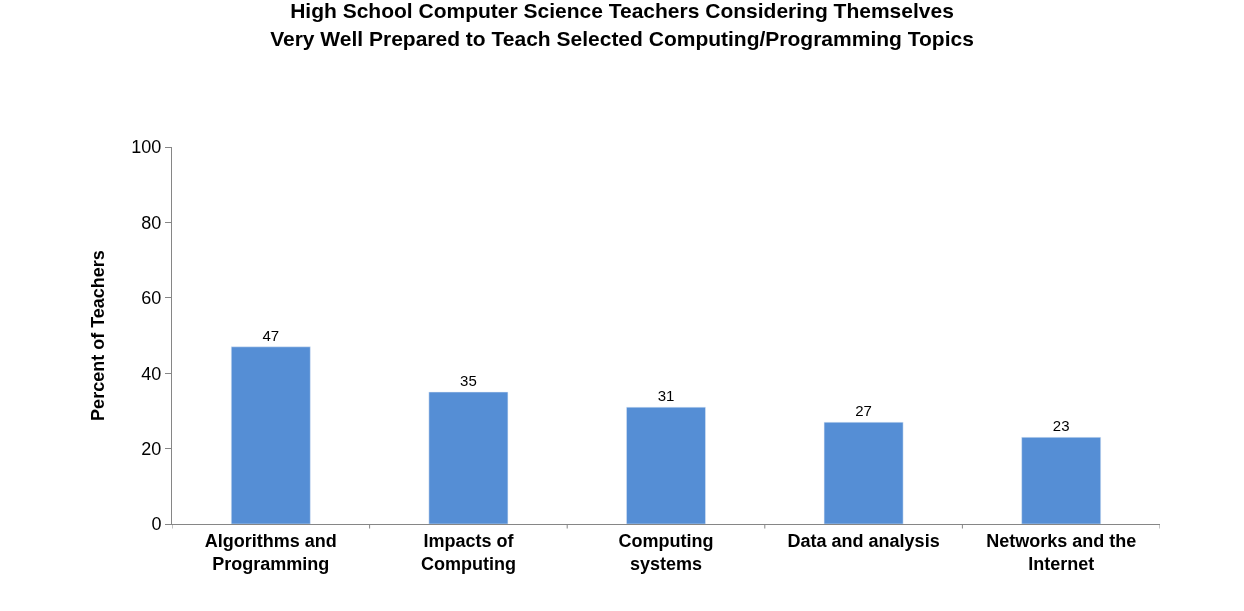  I want to click on y-axis-title: Percent of Teachers, so click(97, 335).